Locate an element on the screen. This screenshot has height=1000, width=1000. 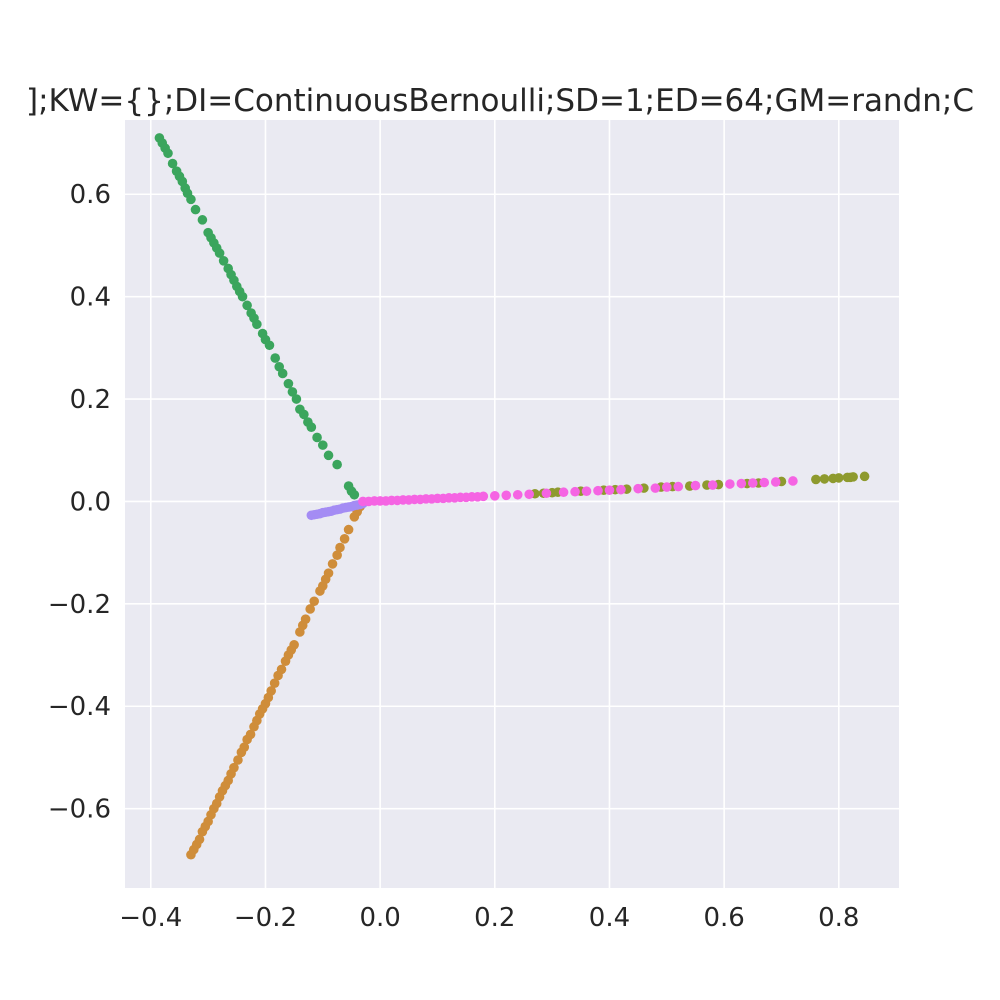
y-tick-label: 0.6 is located at coordinates (90, 195).